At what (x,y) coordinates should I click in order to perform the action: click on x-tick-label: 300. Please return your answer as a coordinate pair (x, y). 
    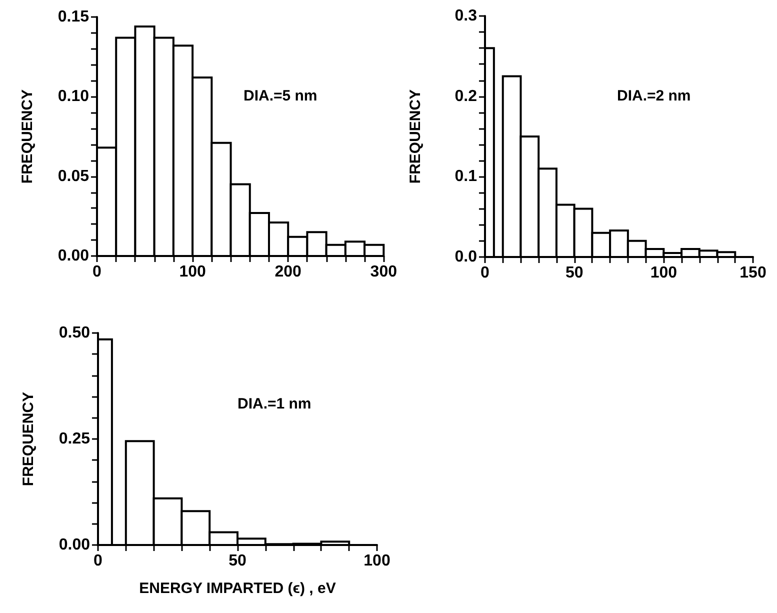
    Looking at the image, I should click on (384, 272).